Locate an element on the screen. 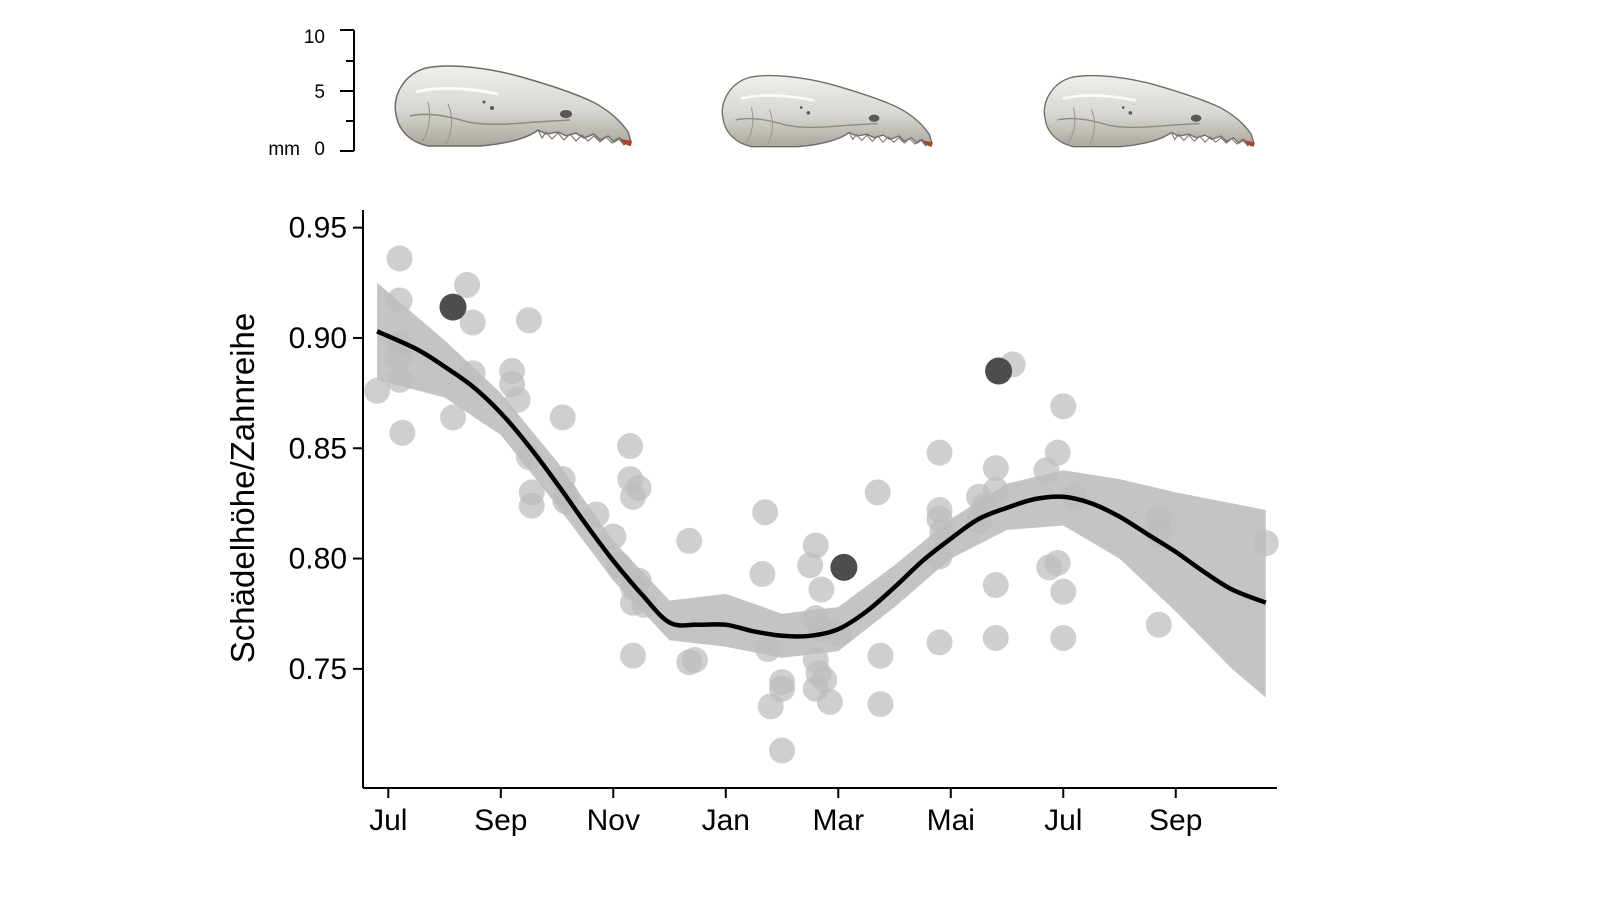 This screenshot has height=900, width=1600. y-tick-label: 0.90 is located at coordinates (318, 338).